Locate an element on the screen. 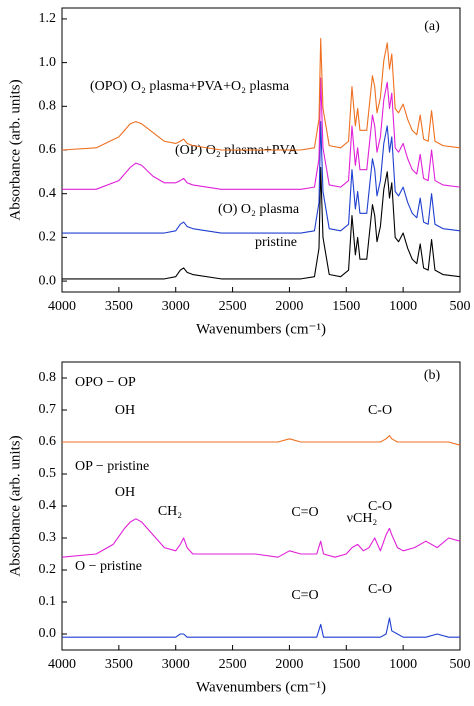 The width and height of the screenshot is (474, 706). series-label: (OP) O₂ plasma+PVA is located at coordinates (237, 150).